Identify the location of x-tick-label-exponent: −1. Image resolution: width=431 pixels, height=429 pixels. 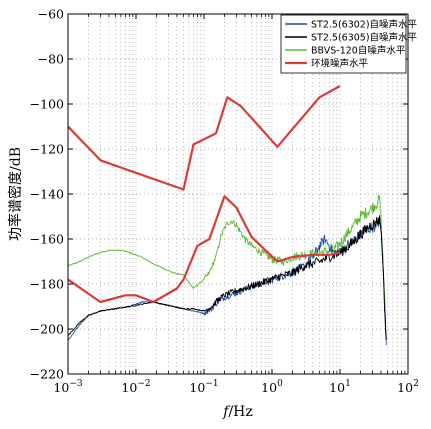
(211, 384).